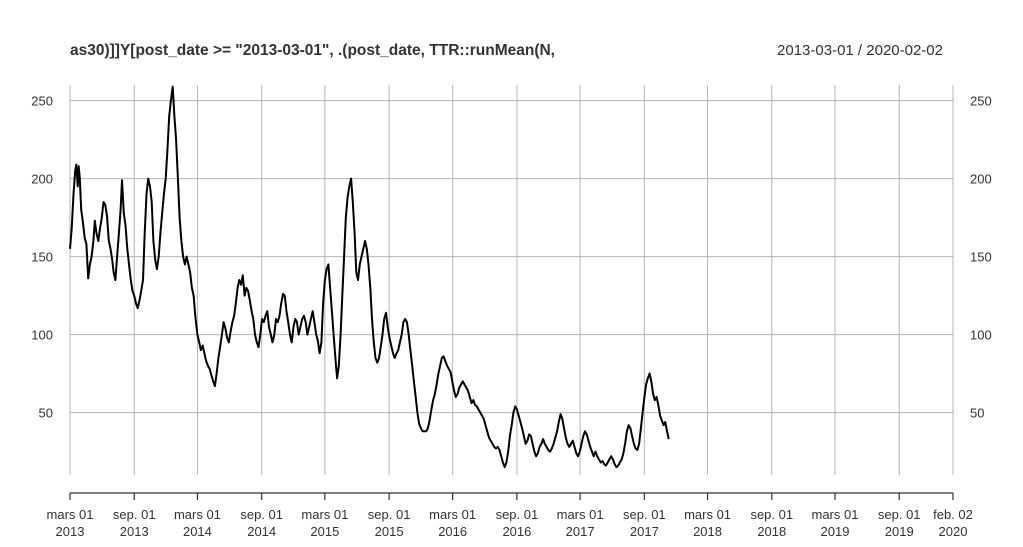 The width and height of the screenshot is (1023, 547). Describe the element at coordinates (42, 179) in the screenshot. I see `y-tick-label-left: 200` at that location.